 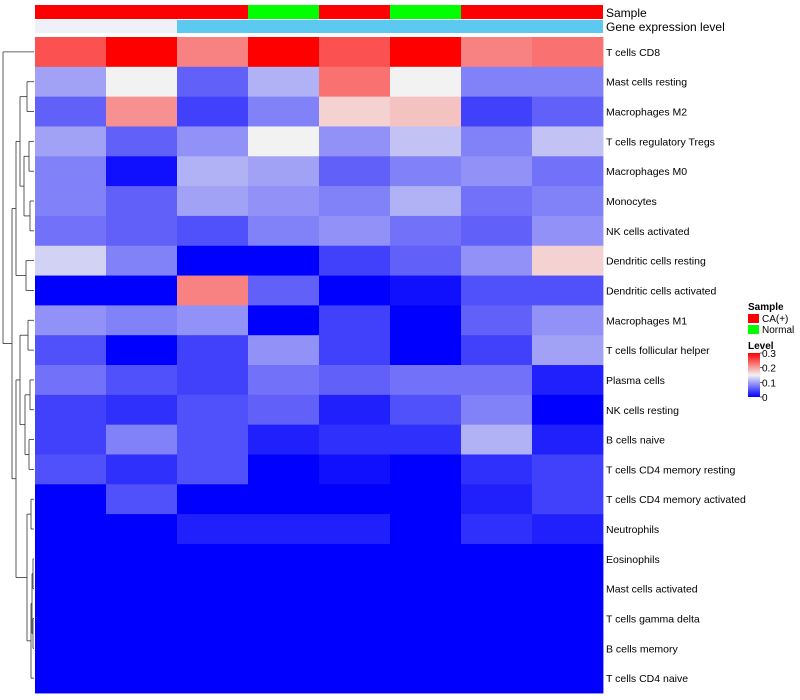 What do you see at coordinates (771, 325) in the screenshot?
I see `legend-sample-entries: CA(+)Normal` at bounding box center [771, 325].